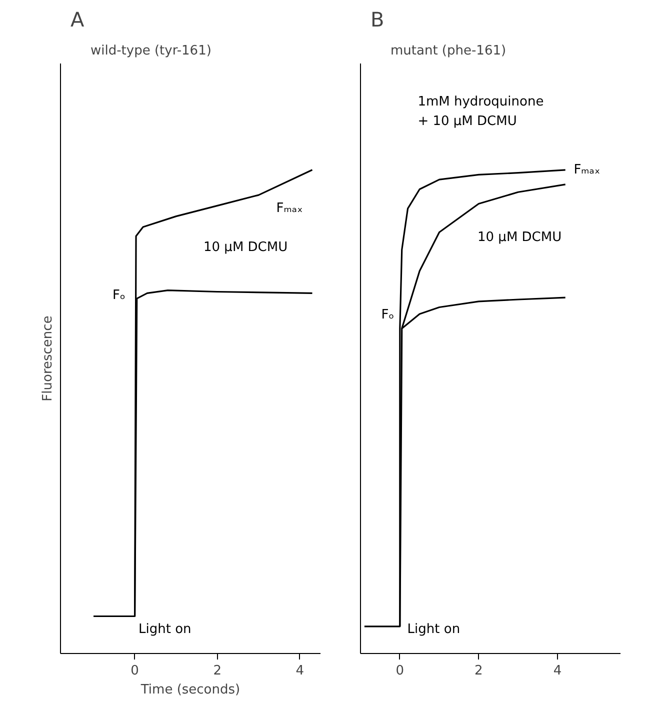  I want to click on x-axis-title: Time (seconds), so click(190, 690).